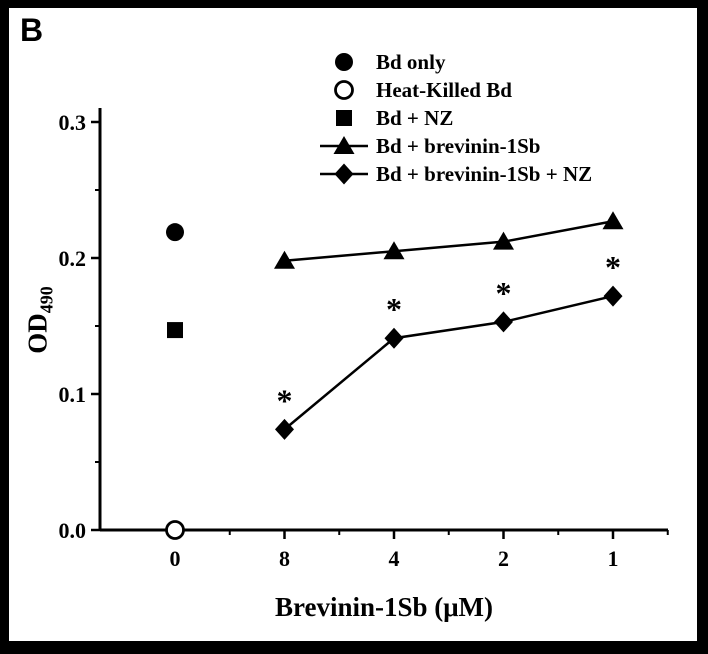 The height and width of the screenshot is (654, 708). What do you see at coordinates (175, 558) in the screenshot?
I see `x-tick-label: 0` at bounding box center [175, 558].